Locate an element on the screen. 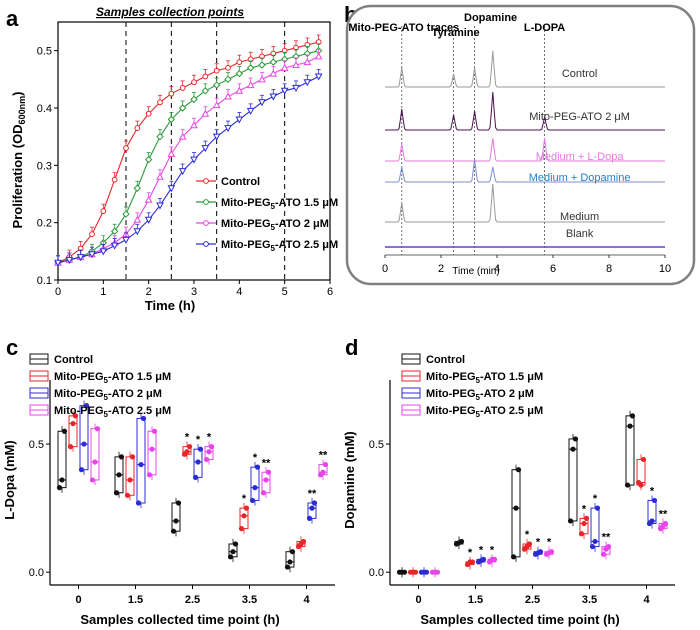  panel-b-xtick-label: 0 is located at coordinates (385, 269).